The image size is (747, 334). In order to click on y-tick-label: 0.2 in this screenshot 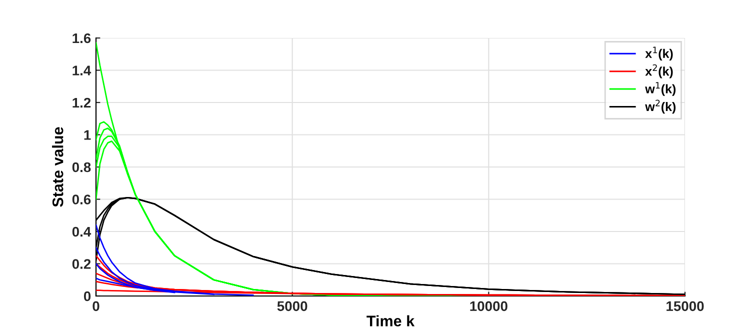, I will do `click(81, 264)`.